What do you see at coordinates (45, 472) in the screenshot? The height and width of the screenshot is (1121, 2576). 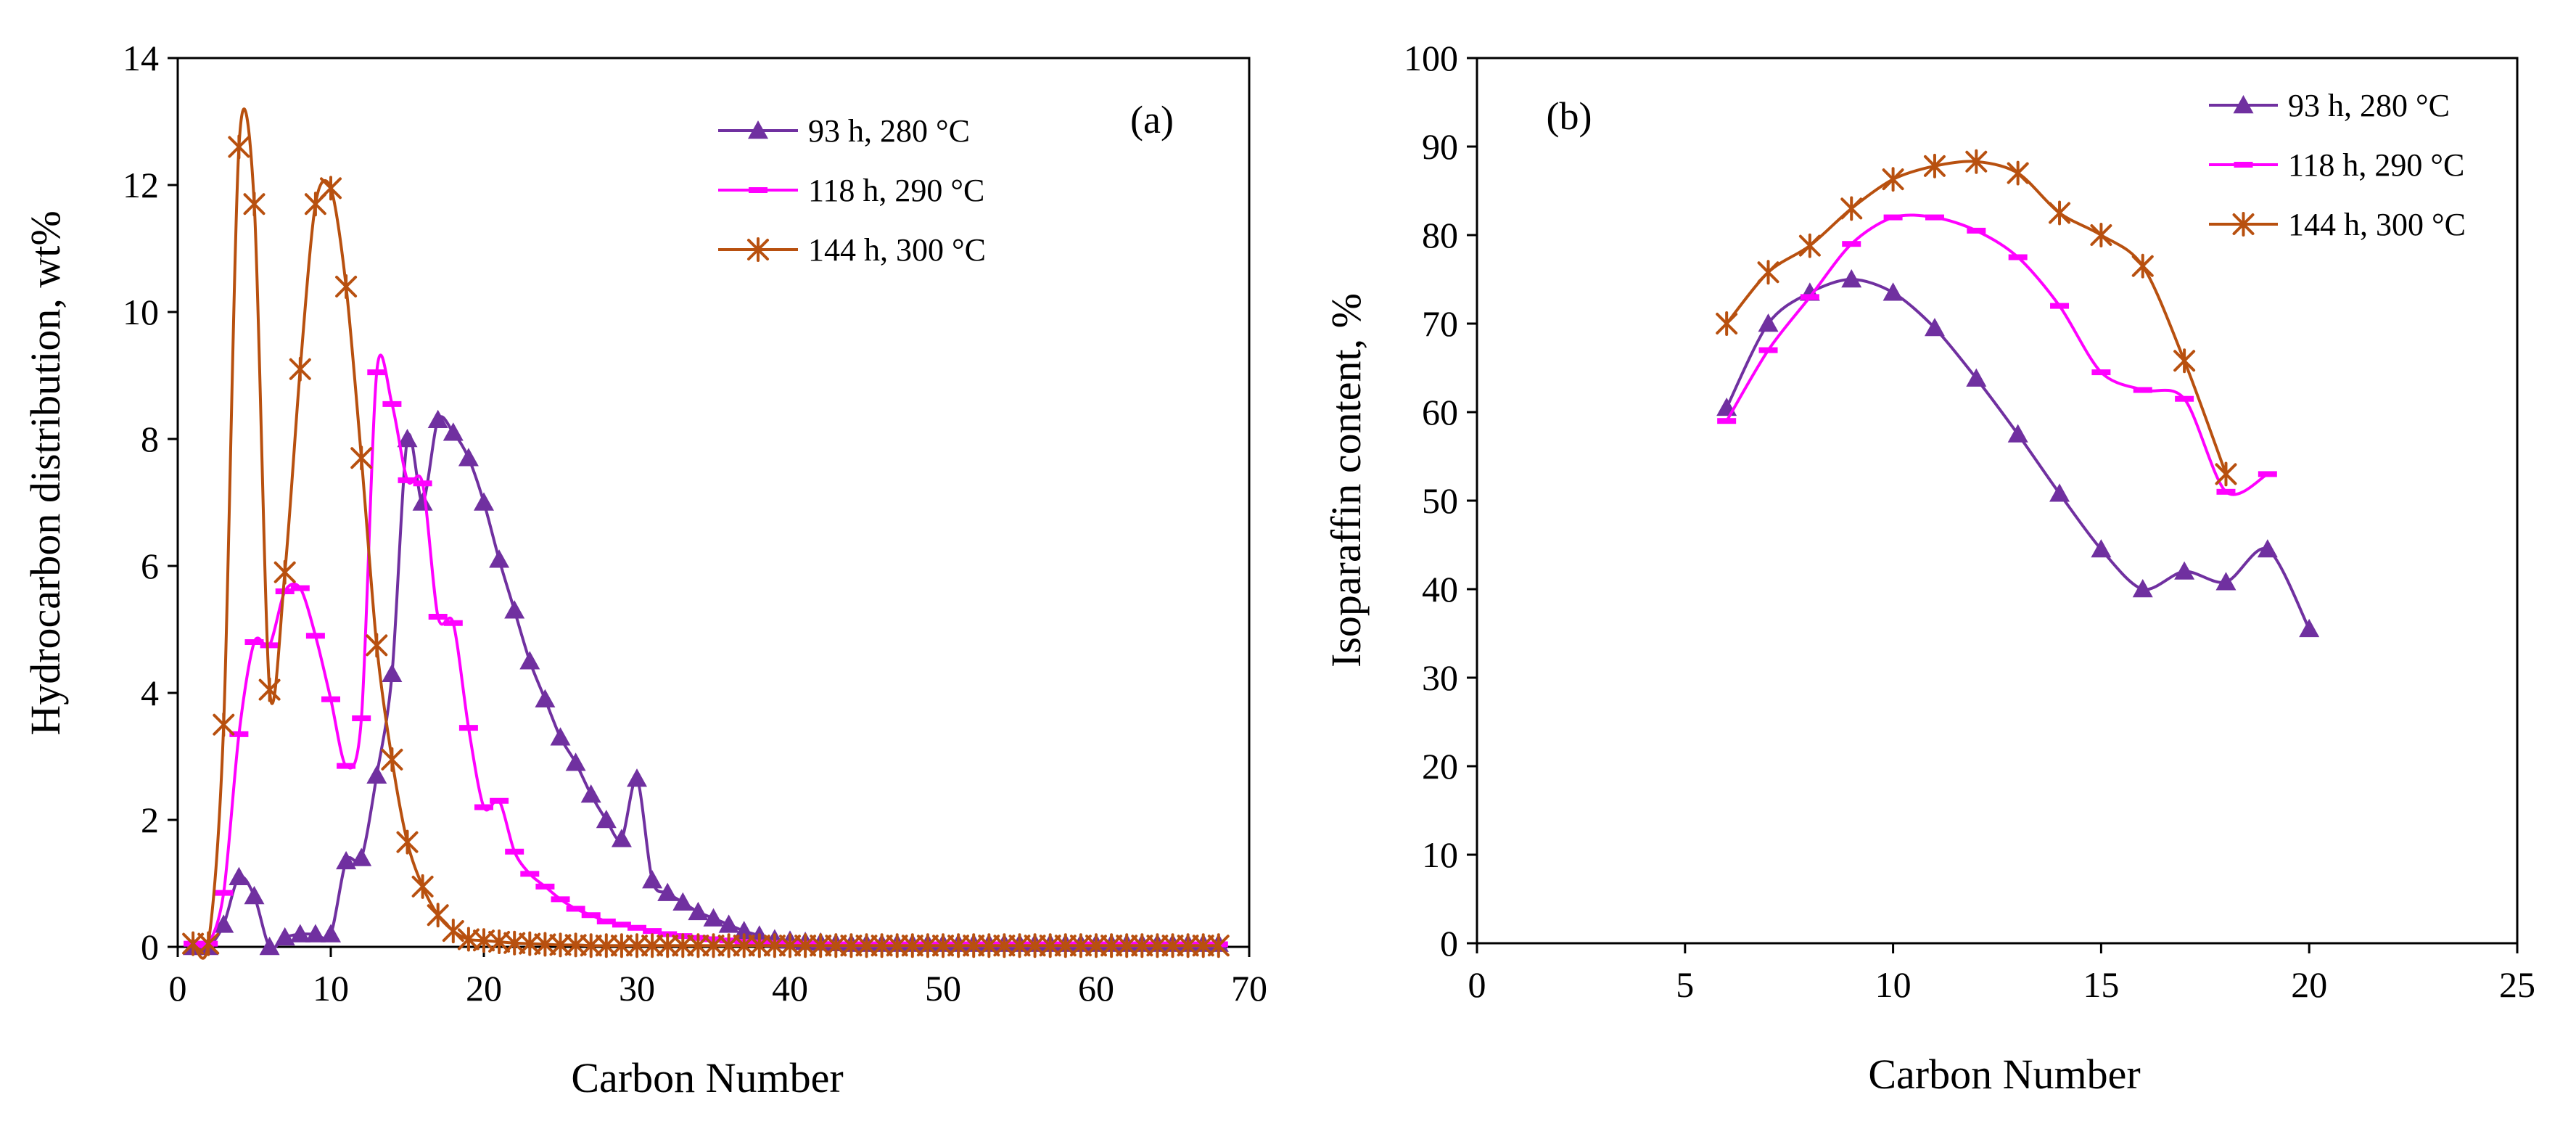 I see `panel-a-y-axis-title: Hydrocarbon distribution, wt%` at bounding box center [45, 472].